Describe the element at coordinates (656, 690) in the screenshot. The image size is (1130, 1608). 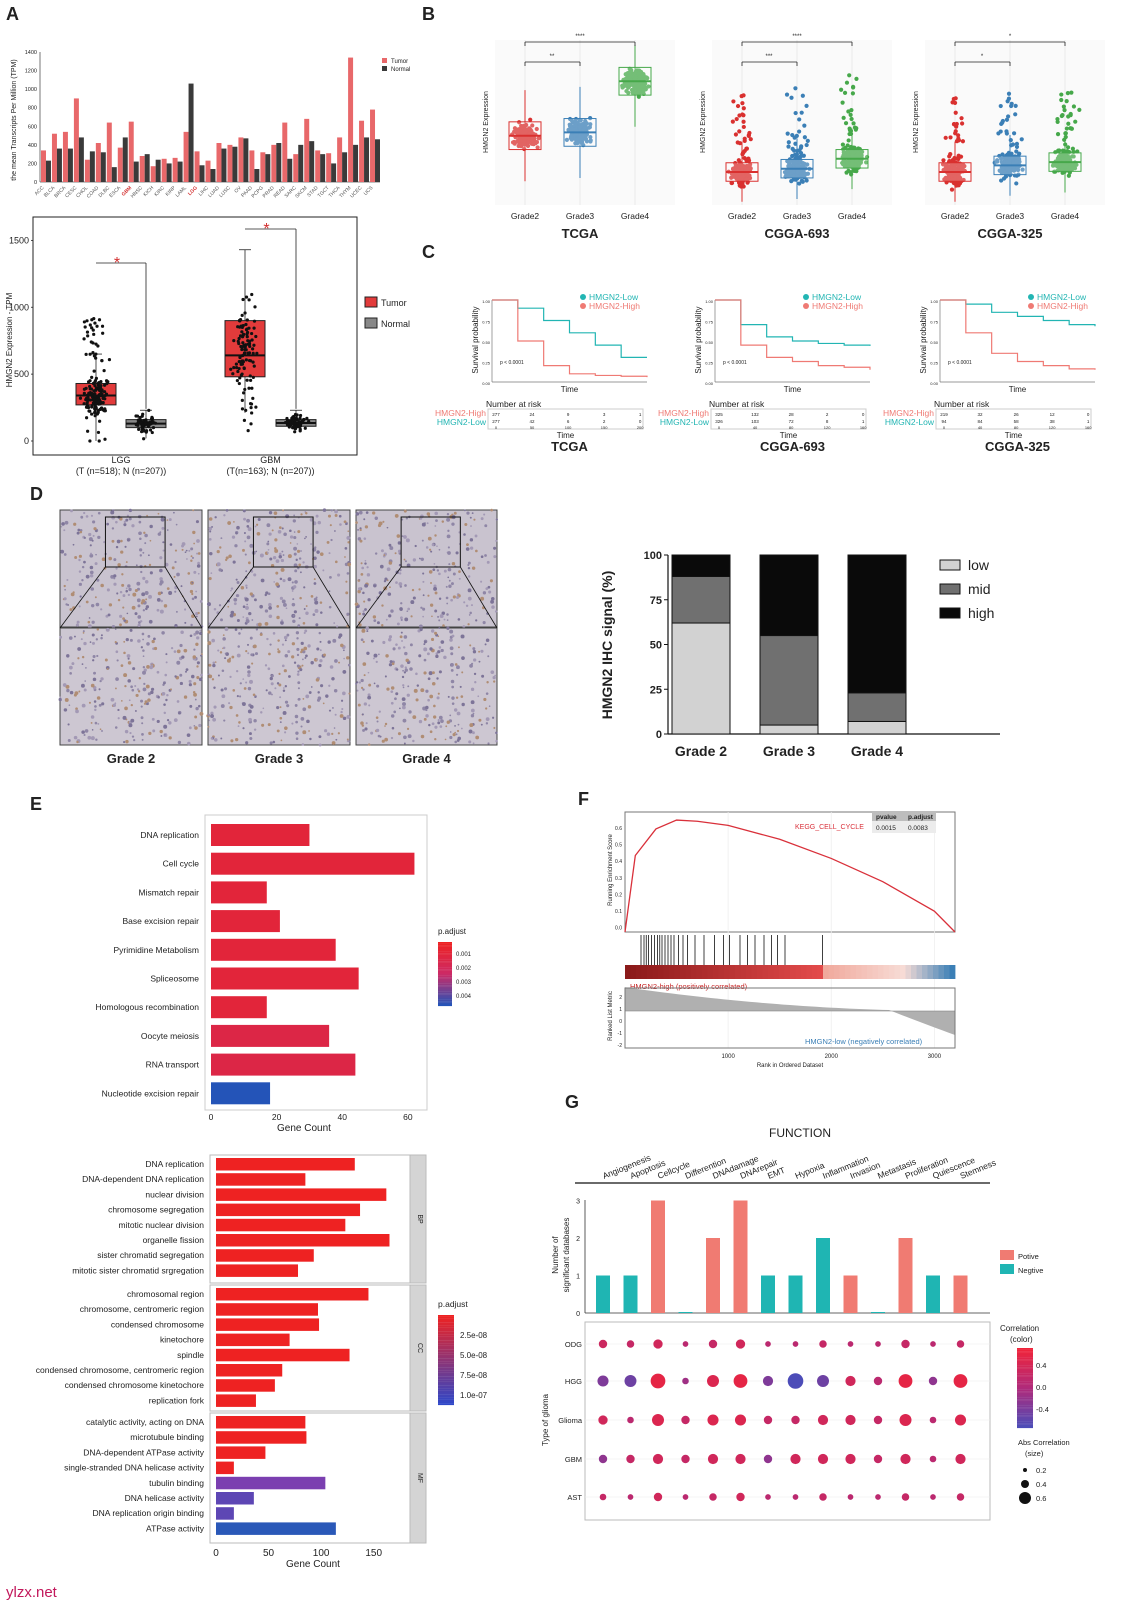
I see `y-tick-label: 25` at that location.